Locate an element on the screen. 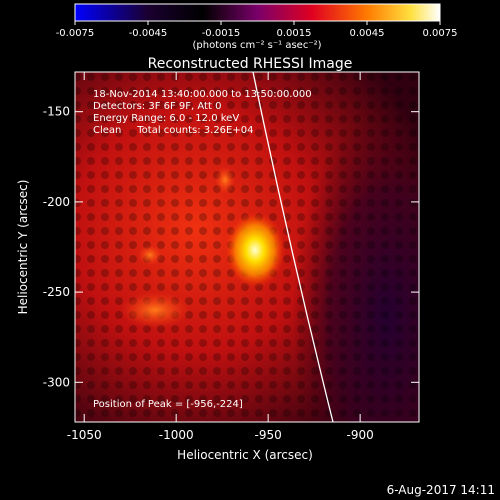  colorbar-tick-label: 0.0015 is located at coordinates (294, 33).